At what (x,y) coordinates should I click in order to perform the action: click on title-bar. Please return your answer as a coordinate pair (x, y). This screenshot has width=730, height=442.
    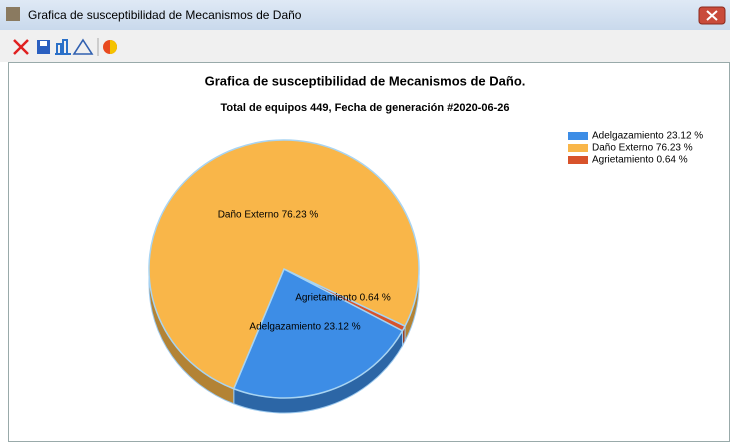
    Looking at the image, I should click on (365, 15).